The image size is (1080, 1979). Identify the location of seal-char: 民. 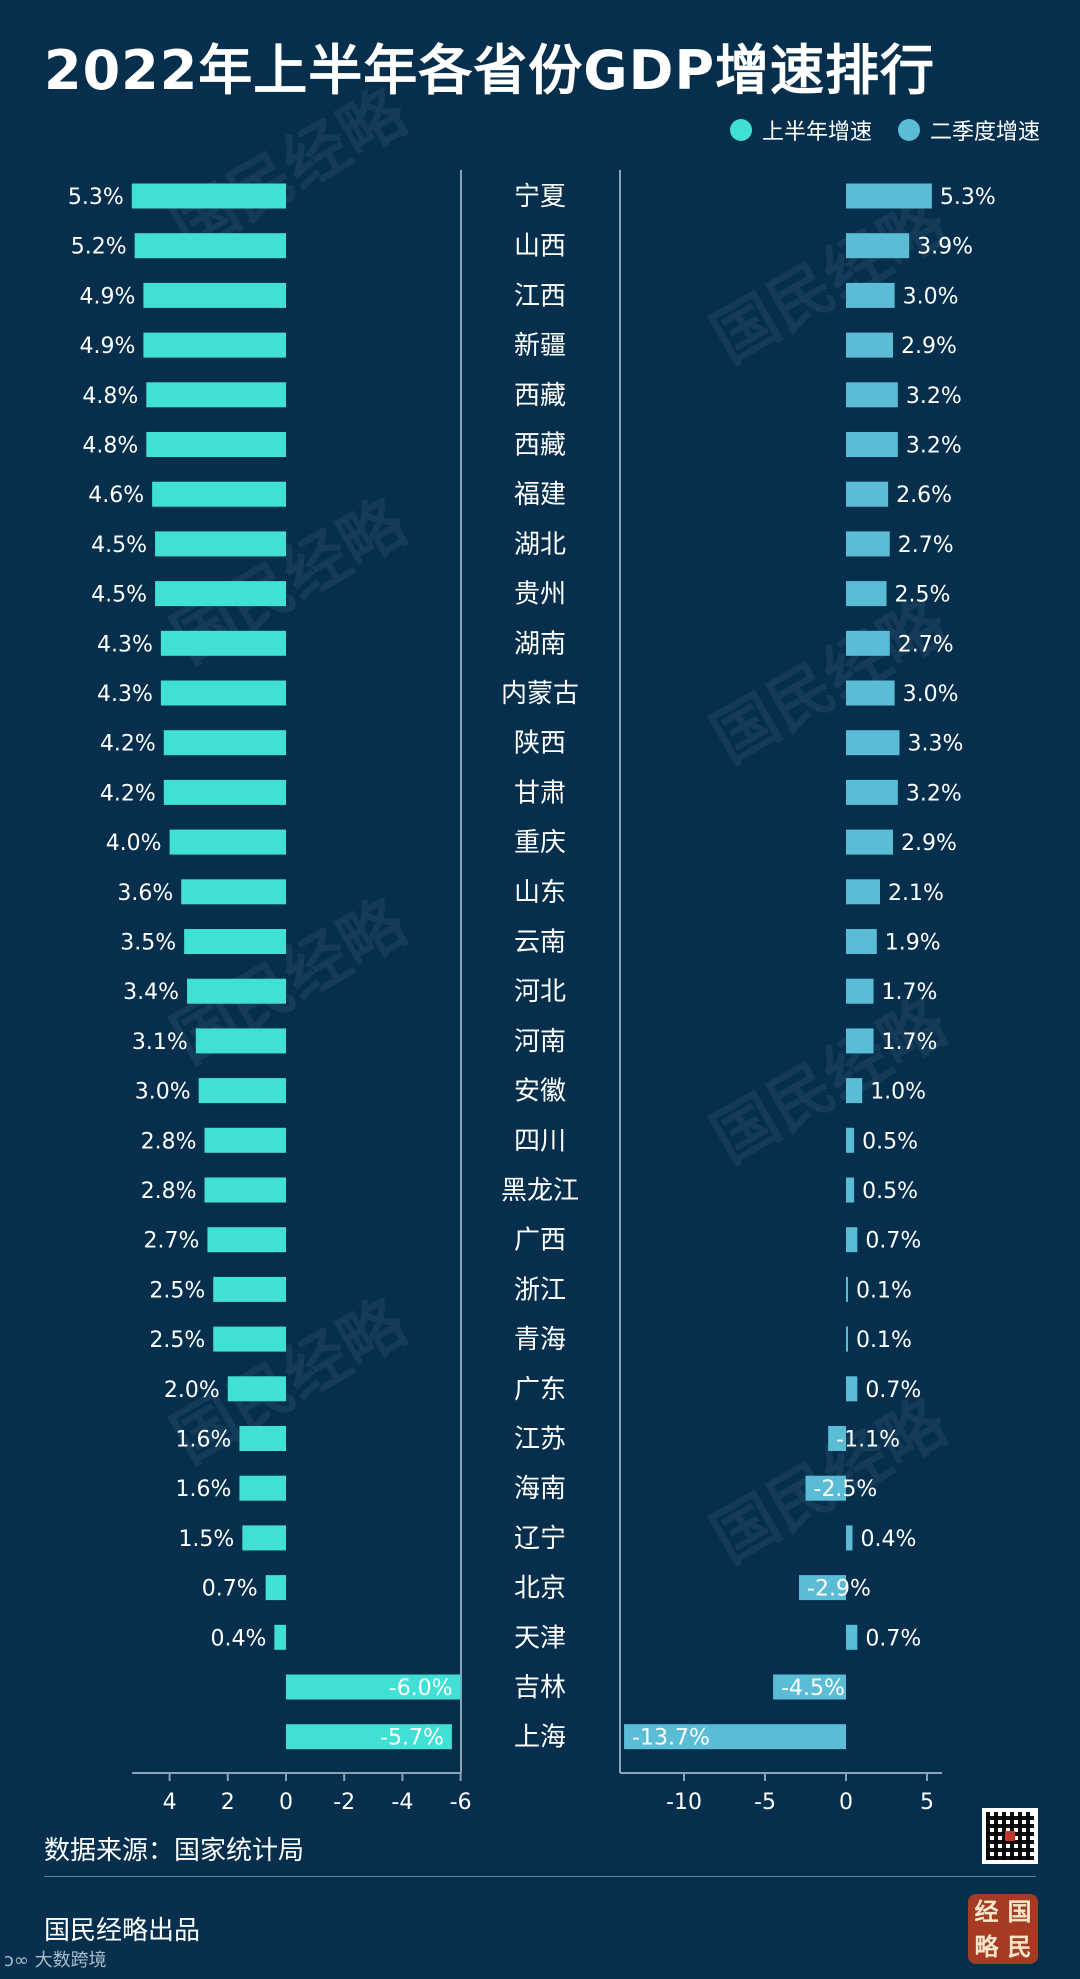
(1019, 1946).